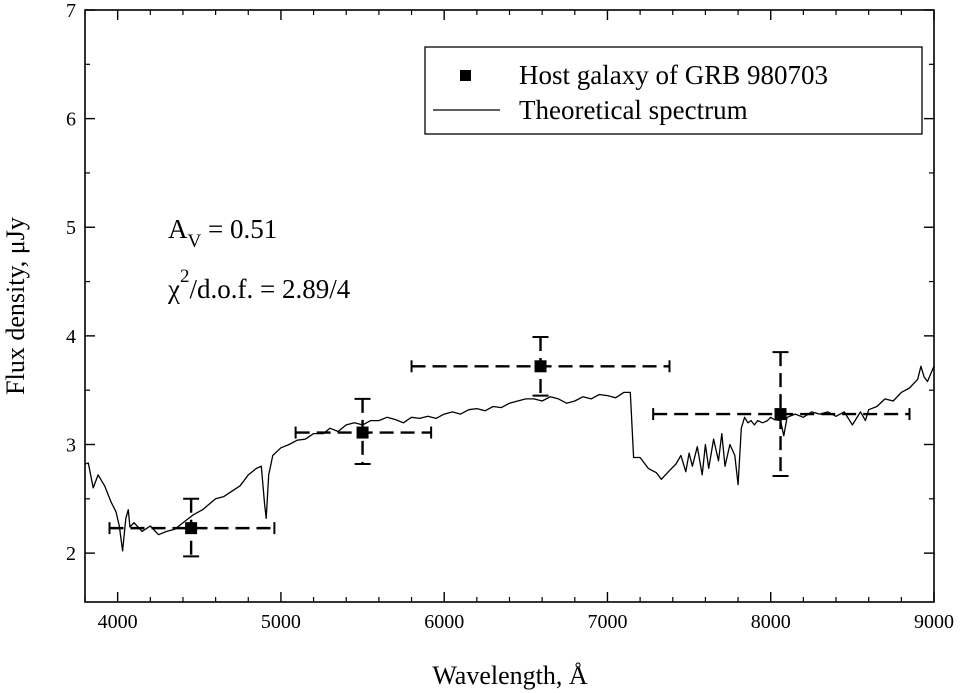 The height and width of the screenshot is (693, 960). I want to click on x-tick-label: 7000, so click(607, 622).